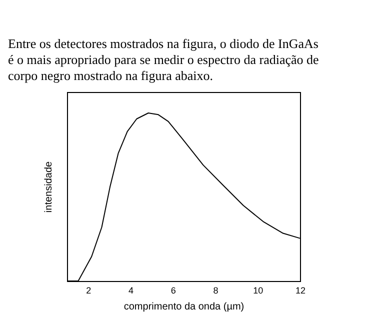 This screenshot has height=329, width=367. What do you see at coordinates (49, 186) in the screenshot?
I see `y-axis-title: intensidade` at bounding box center [49, 186].